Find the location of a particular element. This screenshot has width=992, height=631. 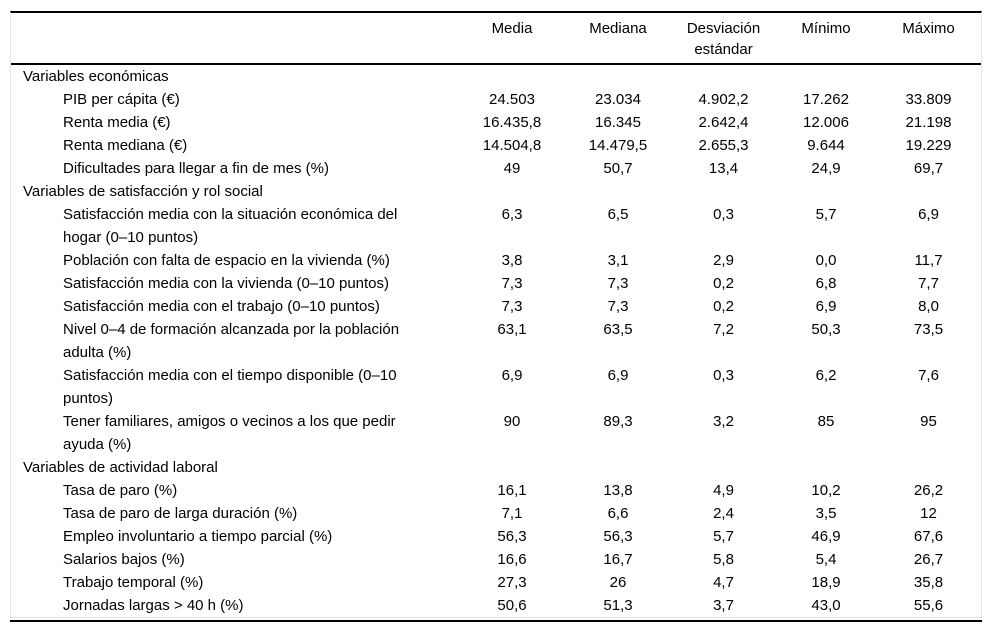

cell-maximo: 69,7 is located at coordinates (928, 168).